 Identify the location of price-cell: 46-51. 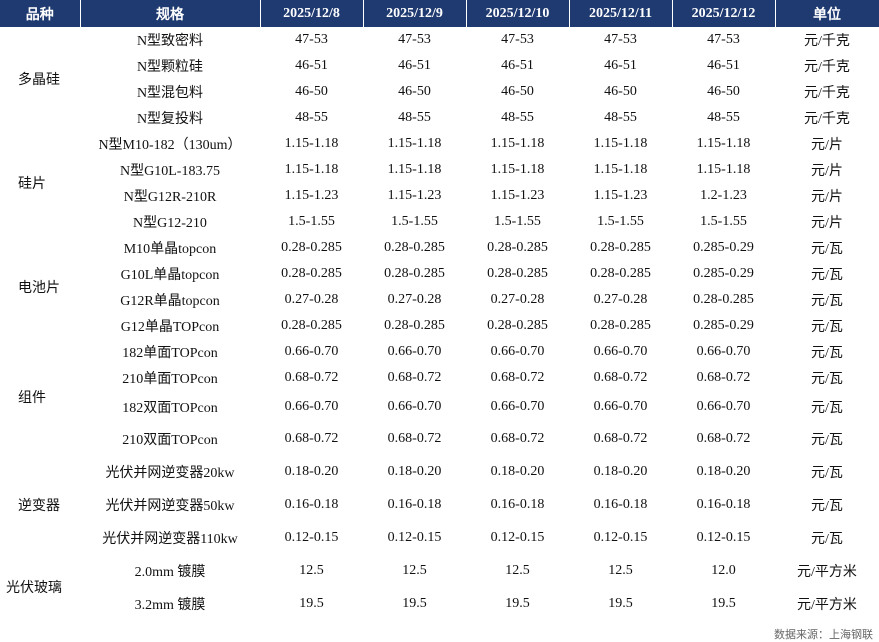
(723, 65).